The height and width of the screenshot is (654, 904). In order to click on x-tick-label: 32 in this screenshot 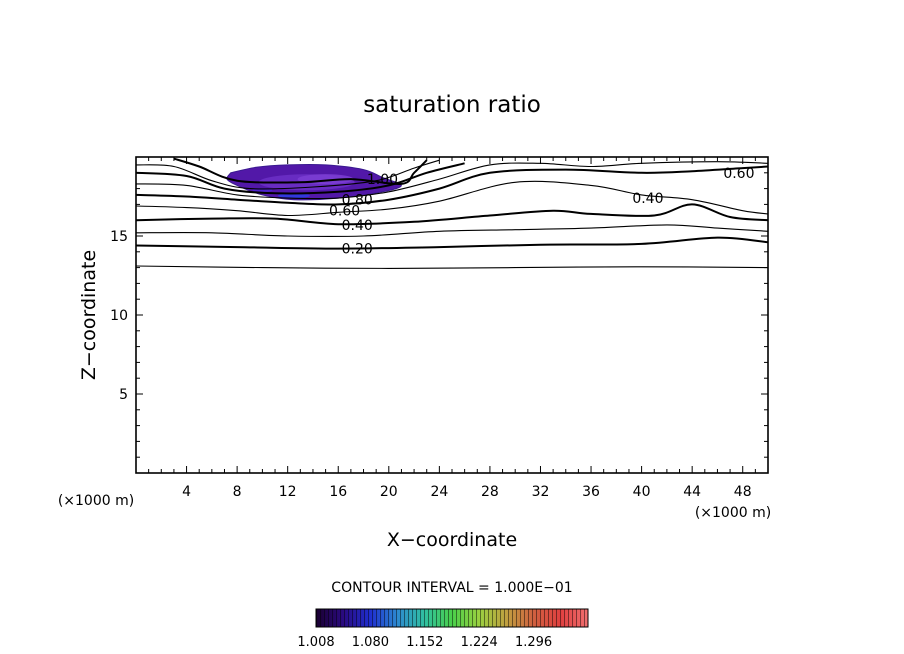, I will do `click(541, 492)`.